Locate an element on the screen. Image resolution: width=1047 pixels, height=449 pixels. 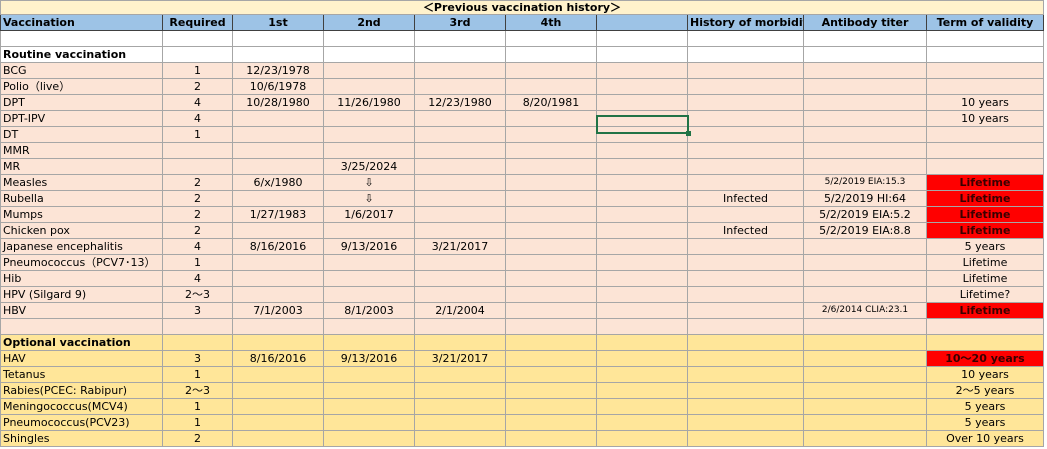
data-row: HPV (Silgard 9) 2～3 Lifetime? is located at coordinates (522, 294).